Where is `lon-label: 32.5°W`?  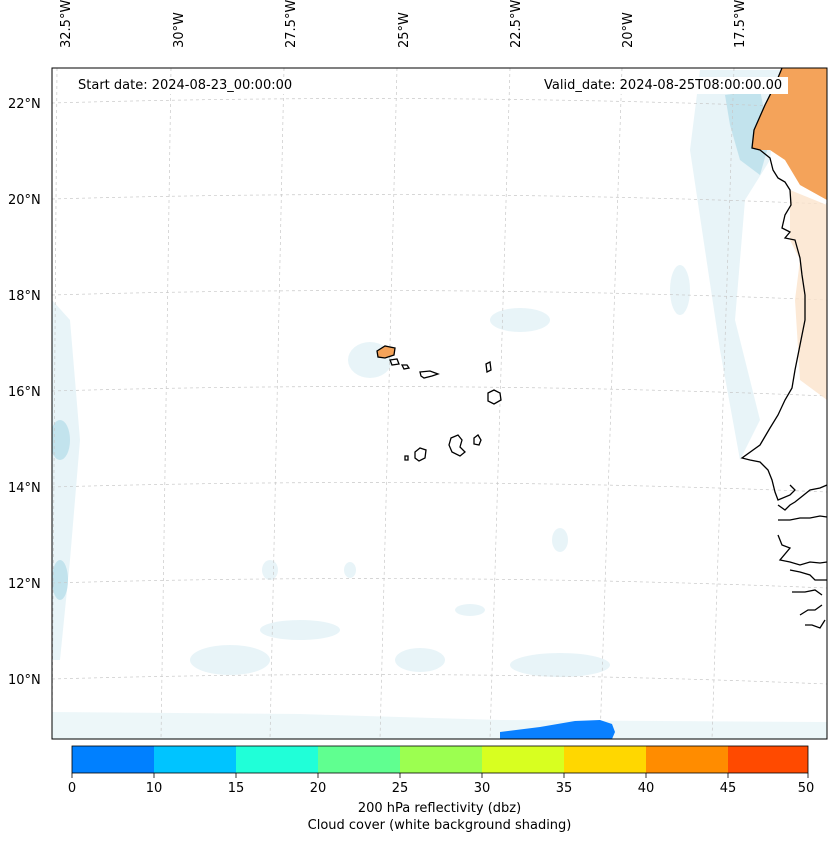 lon-label: 32.5°W is located at coordinates (66, 24).